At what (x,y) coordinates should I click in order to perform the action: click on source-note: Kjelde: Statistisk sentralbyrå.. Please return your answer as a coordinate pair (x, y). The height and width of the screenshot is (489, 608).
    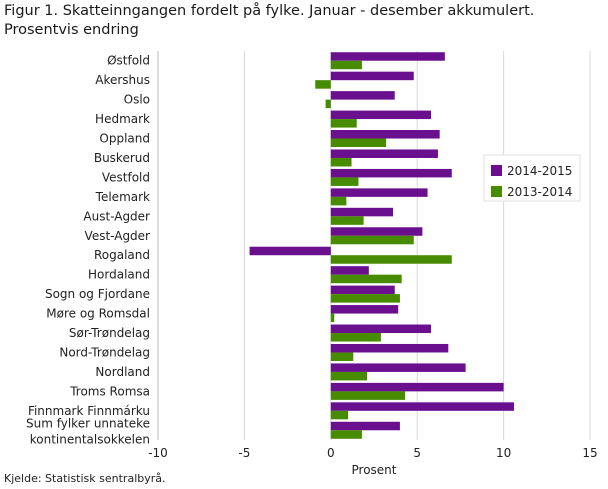
    Looking at the image, I should click on (85, 478).